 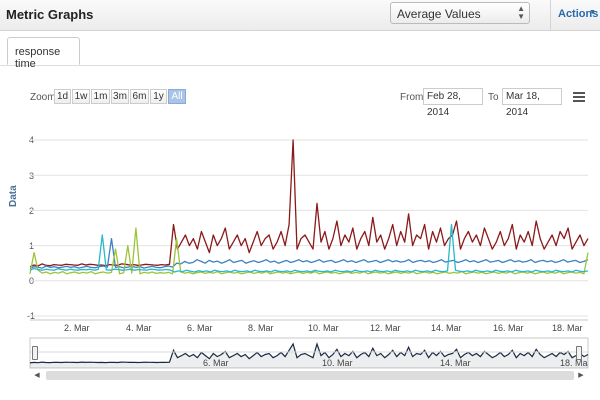 What do you see at coordinates (32, 176) in the screenshot?
I see `y-tick-label: 3` at bounding box center [32, 176].